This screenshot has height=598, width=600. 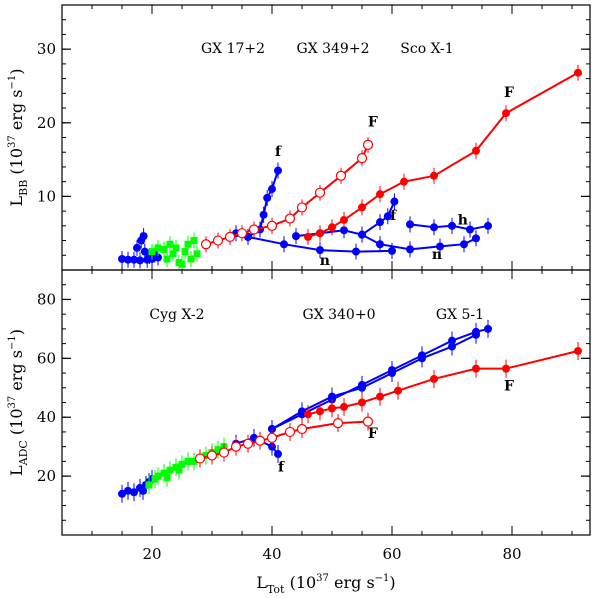 What do you see at coordinates (392, 582) in the screenshot?
I see `xlabel-close: )` at bounding box center [392, 582].